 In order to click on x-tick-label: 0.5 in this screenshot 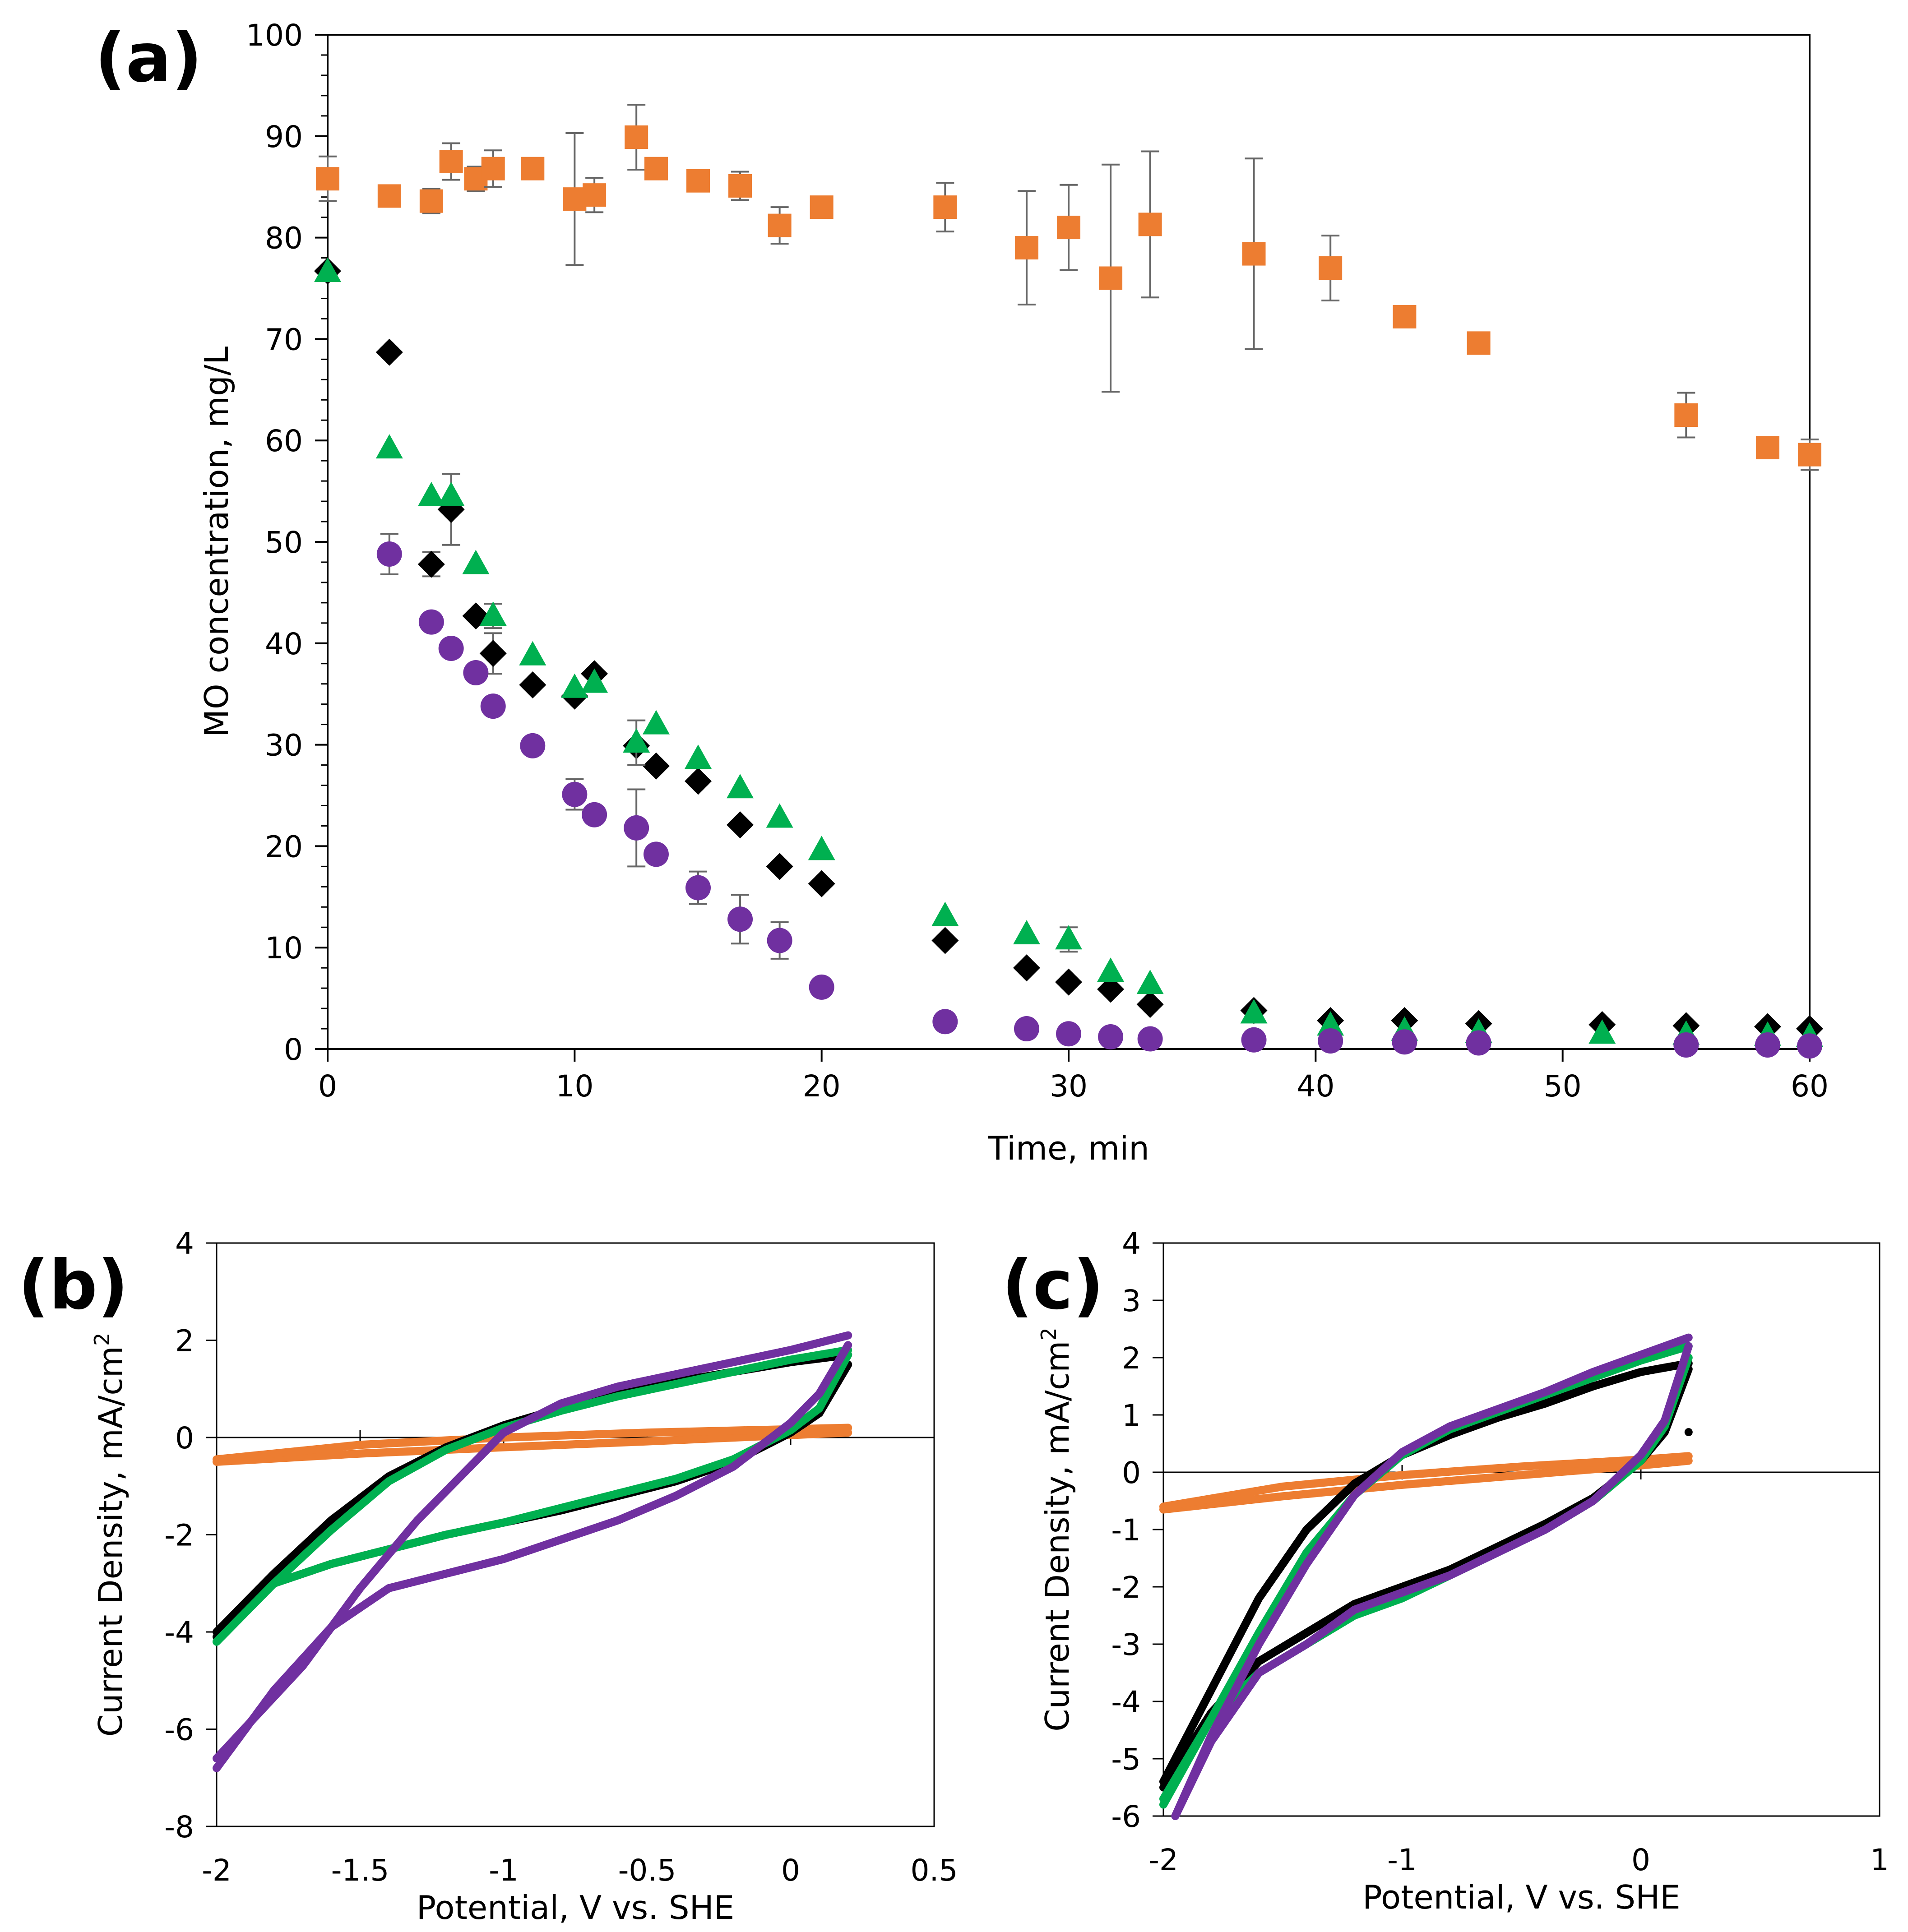, I will do `click(934, 1871)`.